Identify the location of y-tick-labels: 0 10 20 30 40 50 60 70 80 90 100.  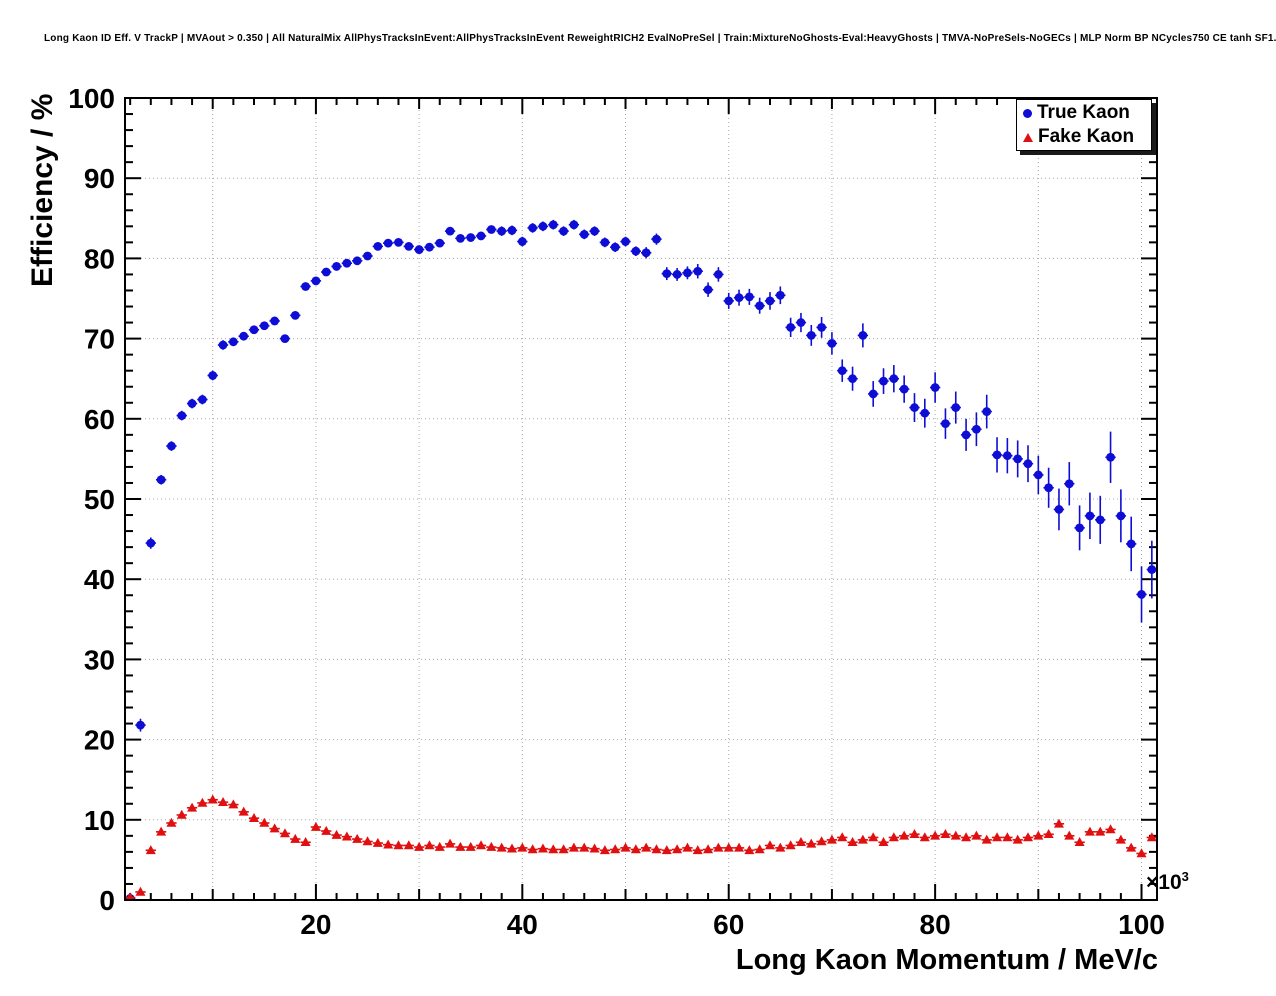
(91, 499).